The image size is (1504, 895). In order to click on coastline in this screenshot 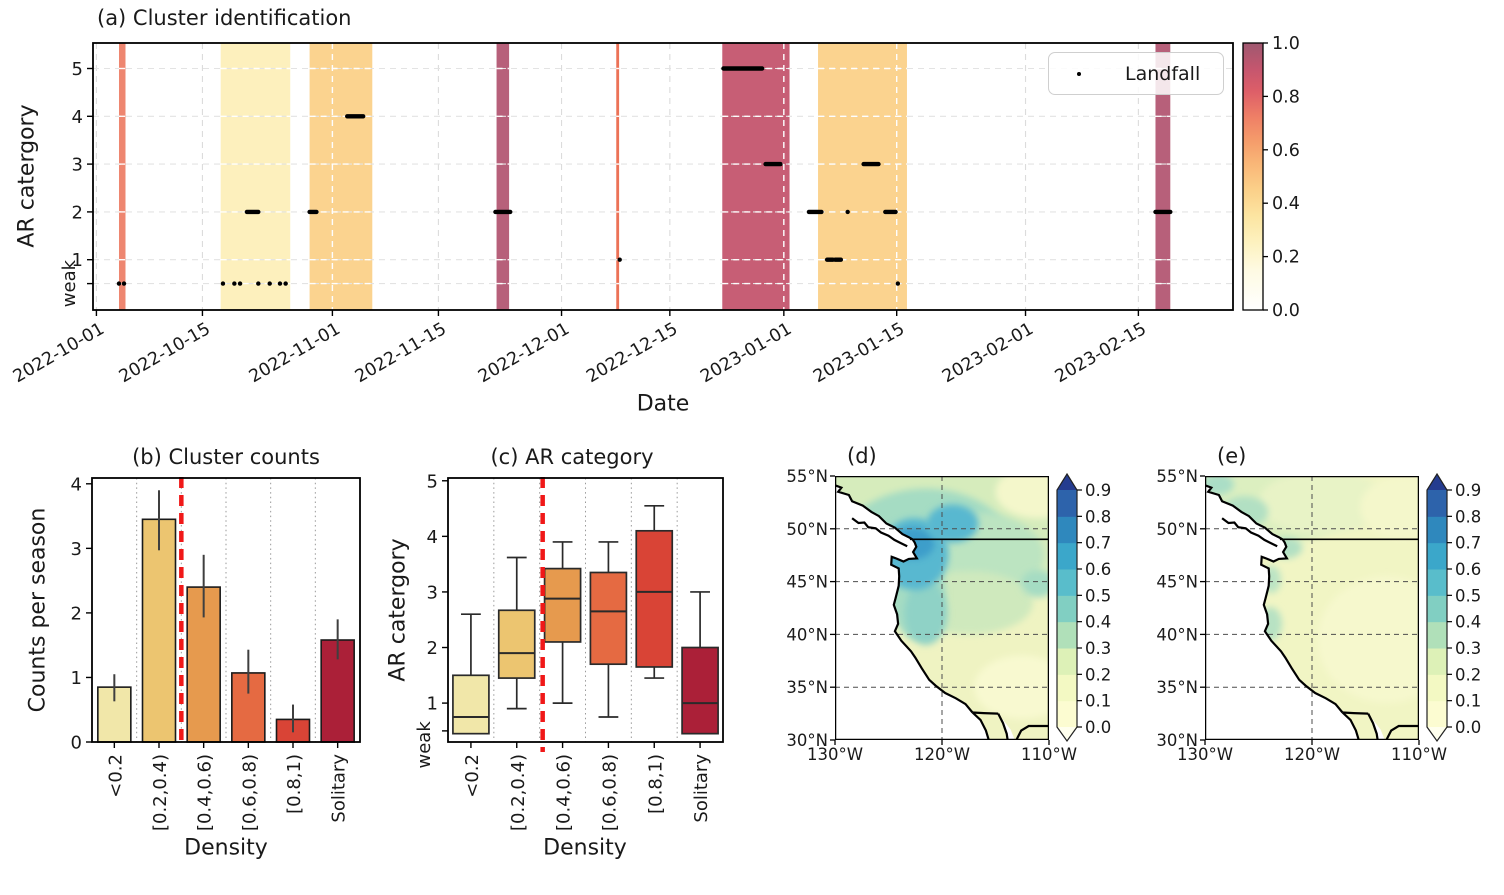, I will do `click(1274, 599)`.